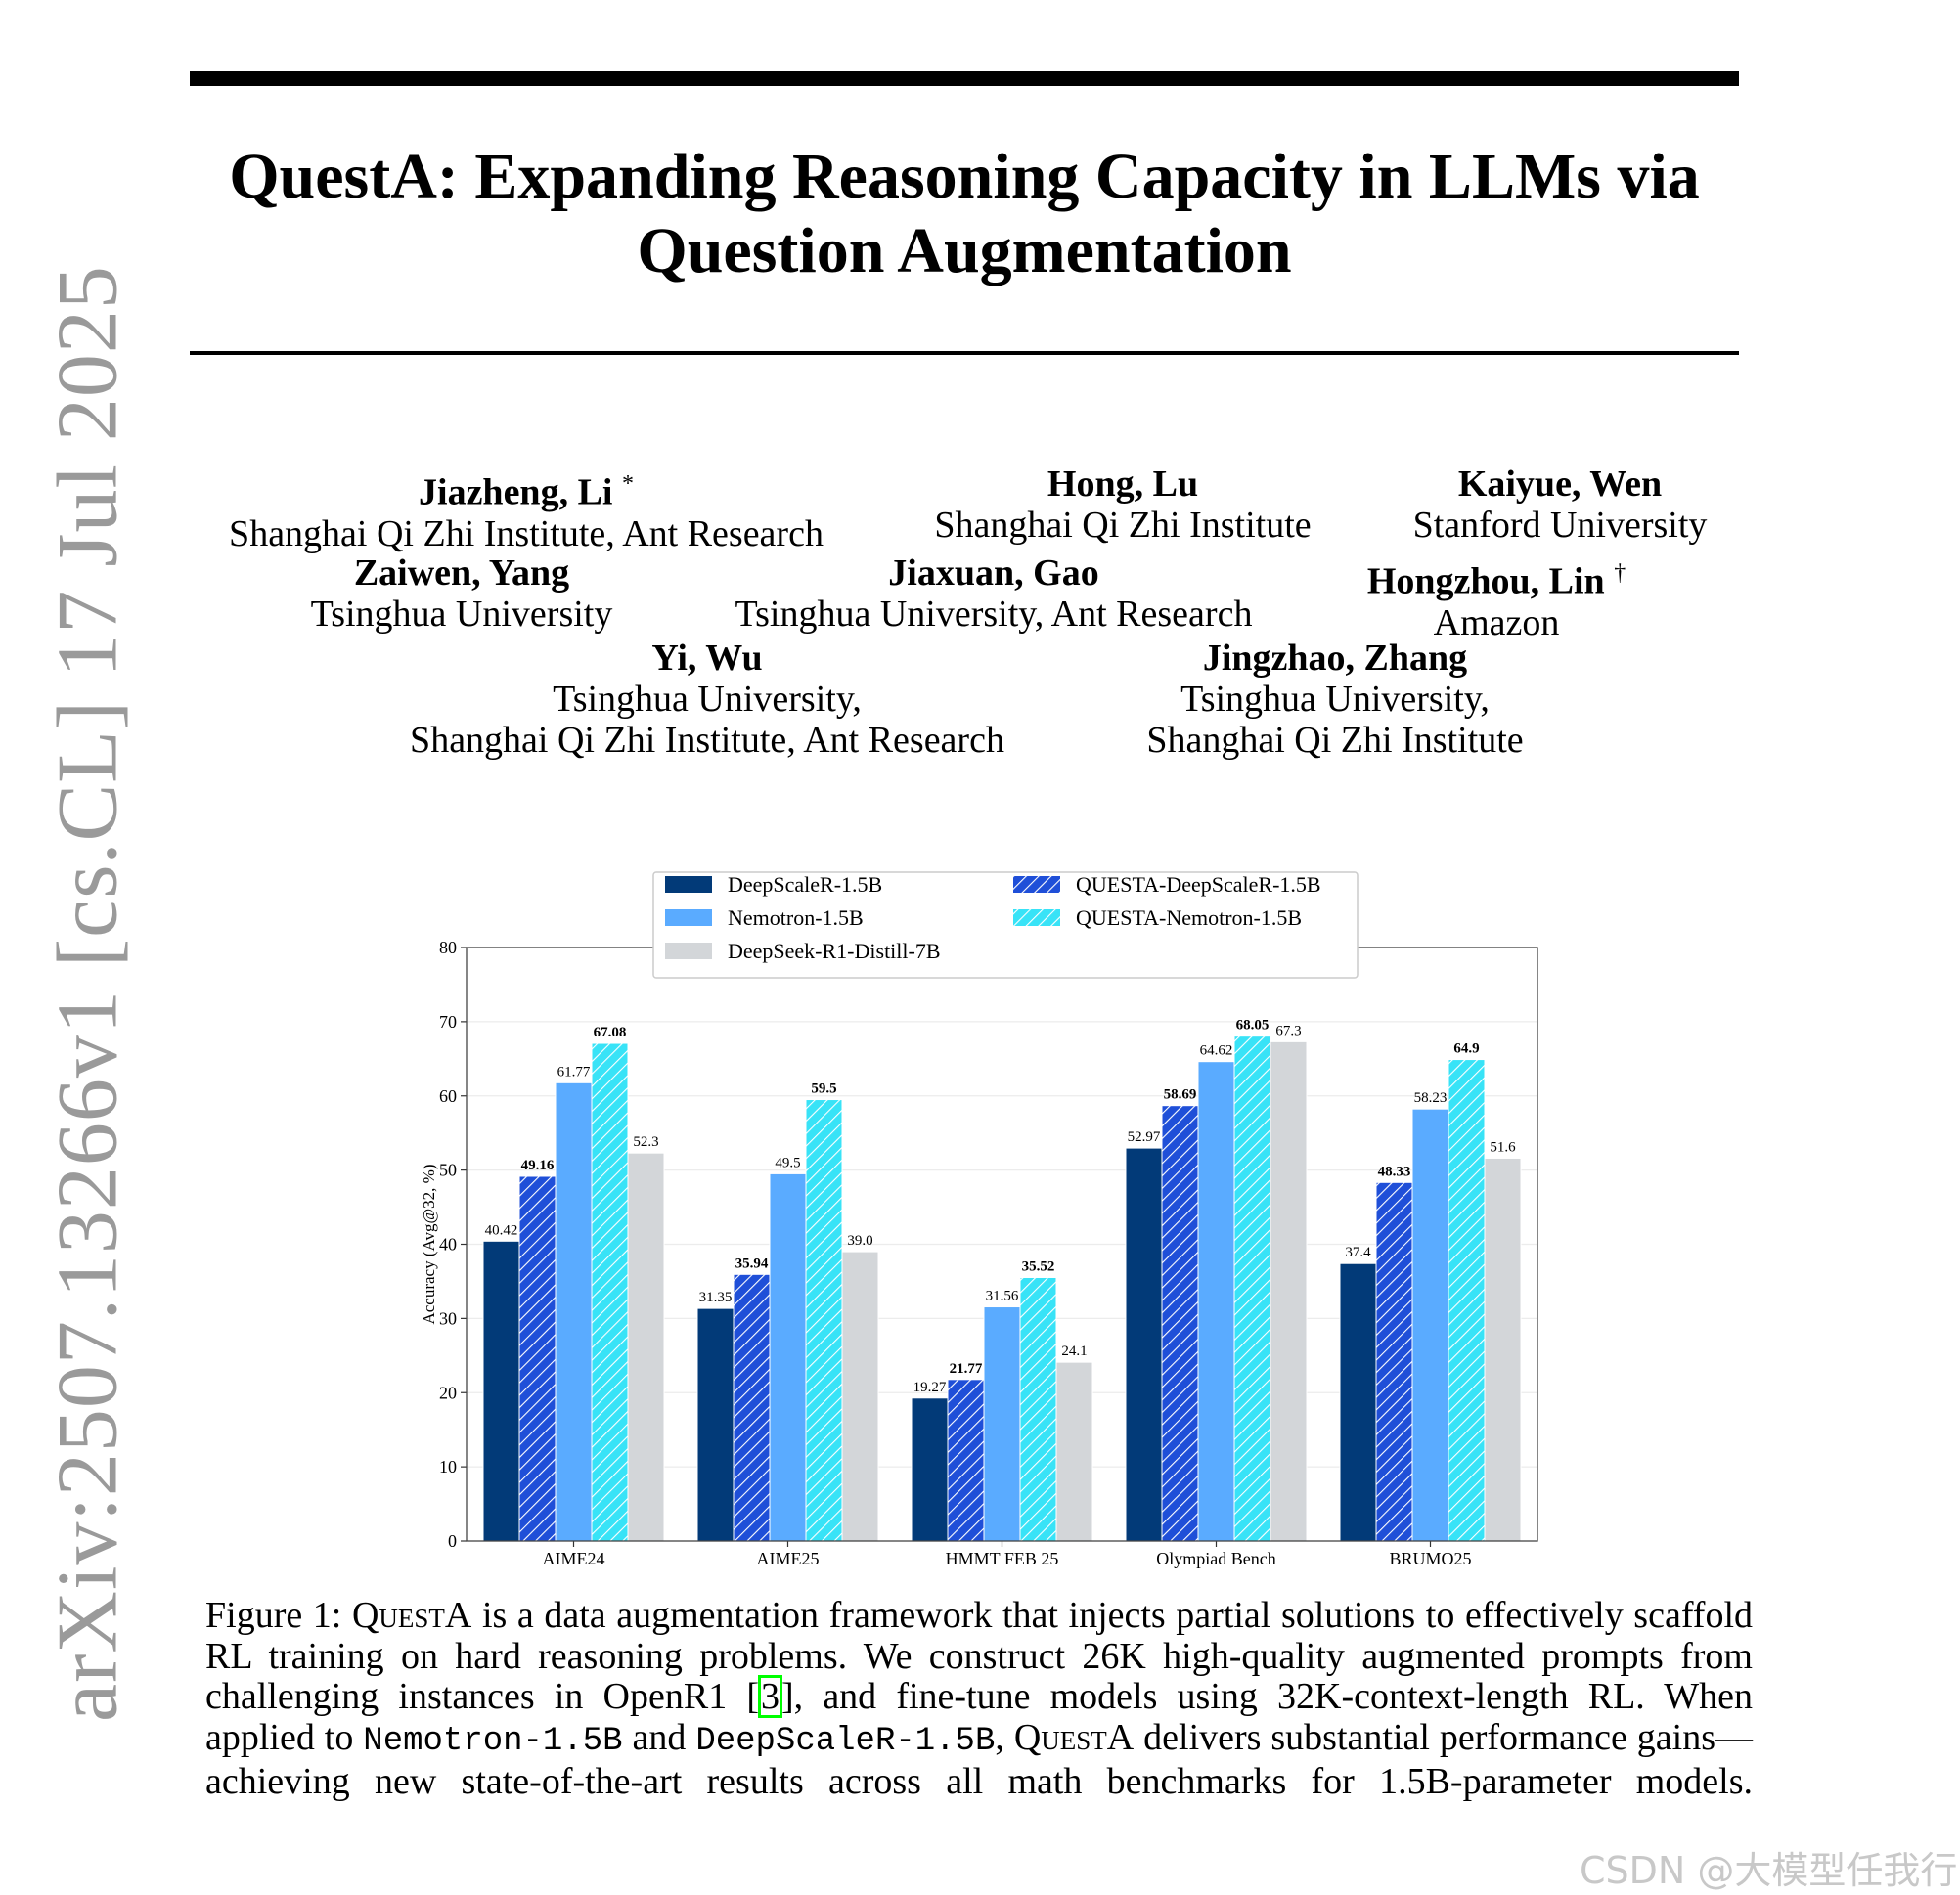 Image resolution: width=1960 pixels, height=1895 pixels. I want to click on author-name: Hong, Lu, so click(1123, 484).